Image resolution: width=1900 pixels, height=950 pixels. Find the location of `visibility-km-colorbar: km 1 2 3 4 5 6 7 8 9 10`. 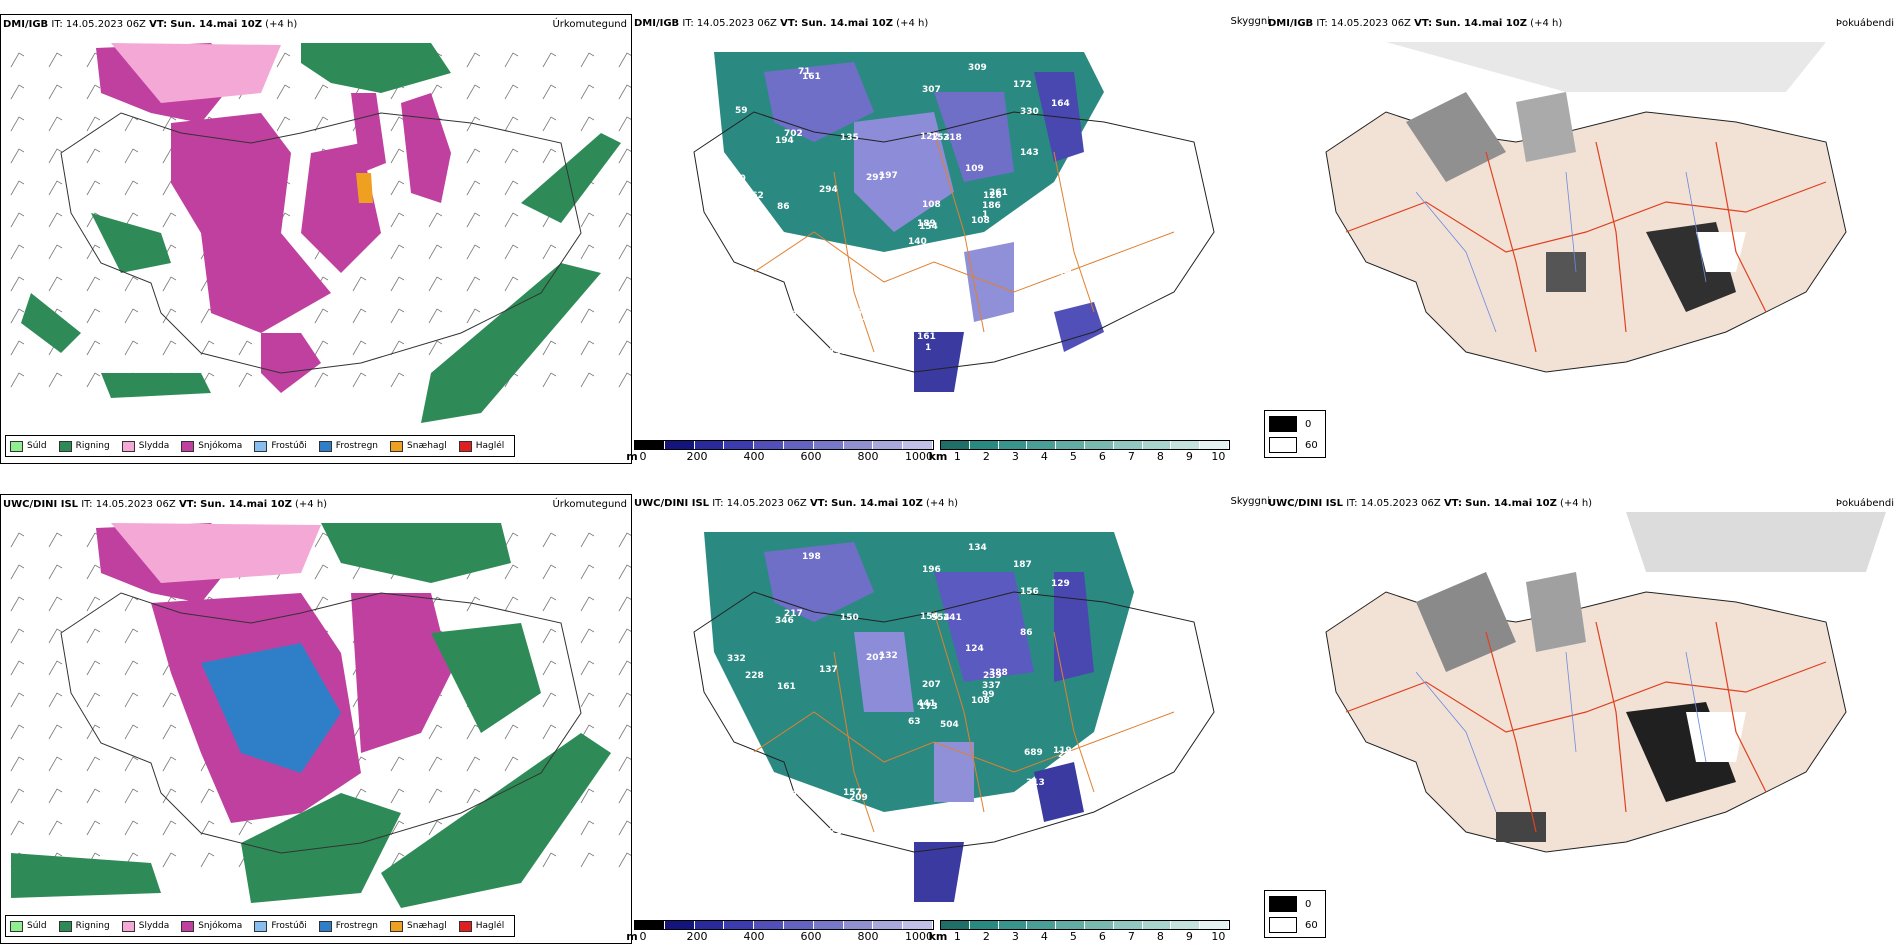

visibility-km-colorbar: km 1 2 3 4 5 6 7 8 9 10 is located at coordinates (1079, 931).